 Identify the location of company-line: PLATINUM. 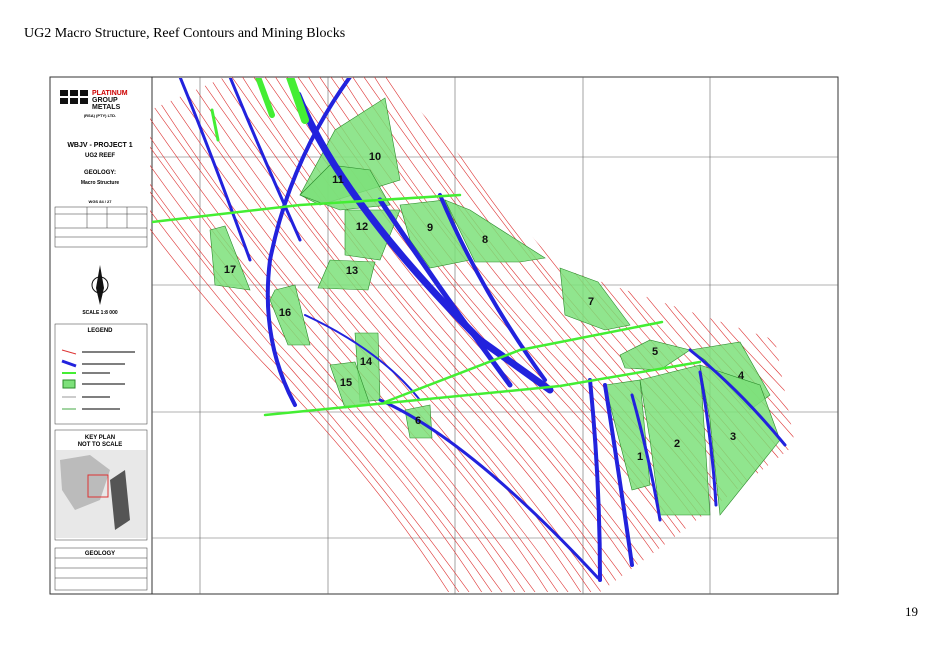
(110, 93).